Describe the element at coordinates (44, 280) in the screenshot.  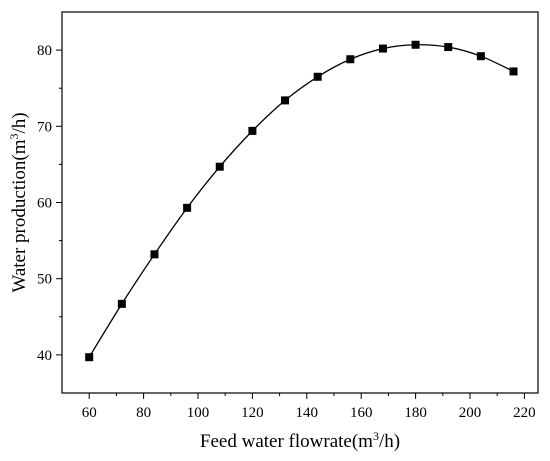
I see `y-tick-label: 50` at that location.